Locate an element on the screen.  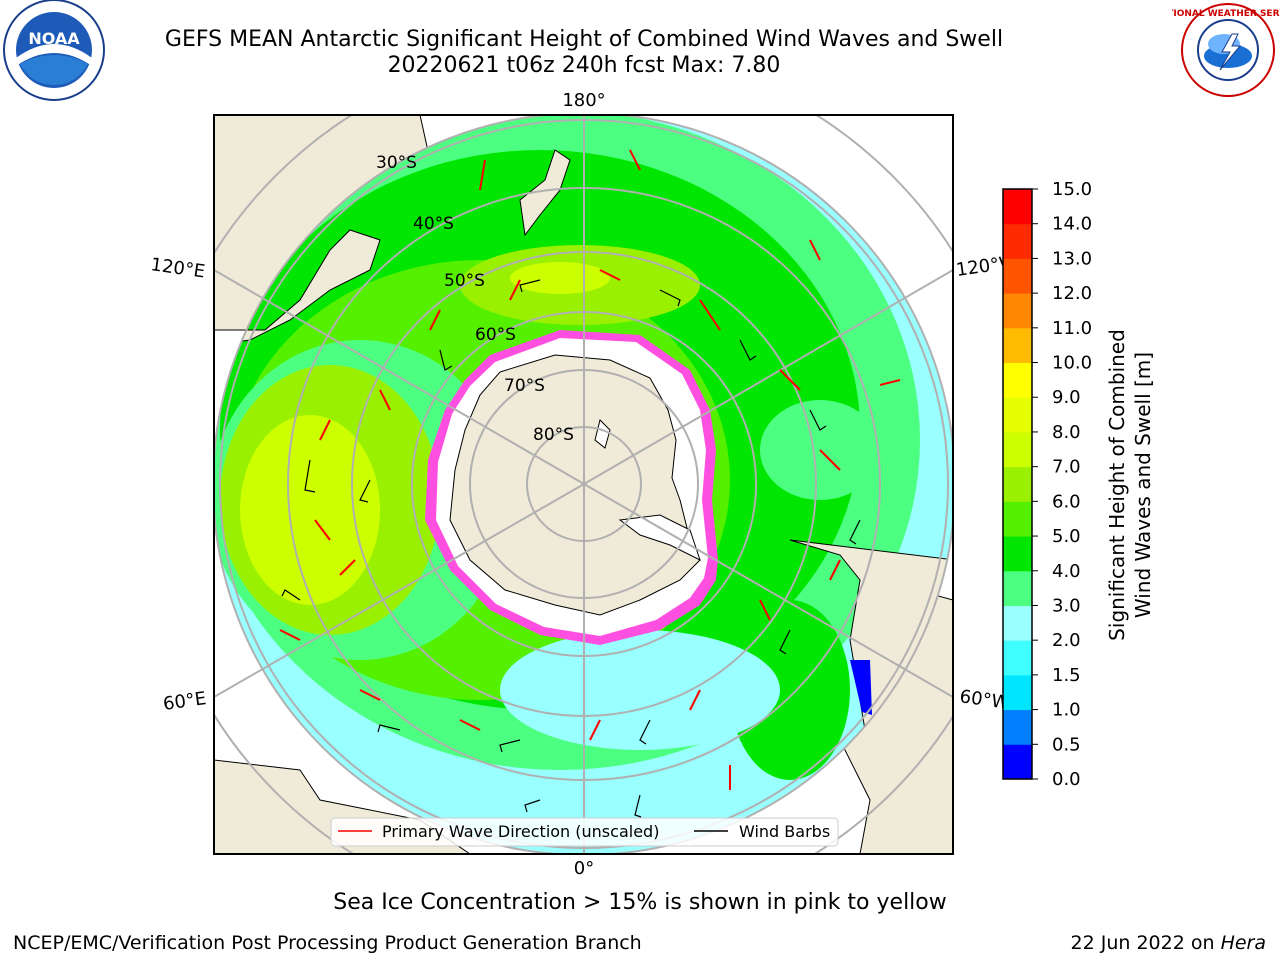
colorbar-tick-label: 1.0 is located at coordinates (1066, 710).